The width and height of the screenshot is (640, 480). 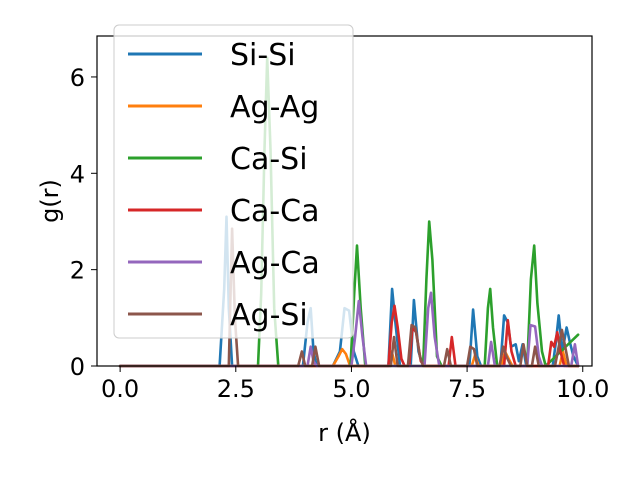 I want to click on x-tick-label: 2.5, so click(x=236, y=389).